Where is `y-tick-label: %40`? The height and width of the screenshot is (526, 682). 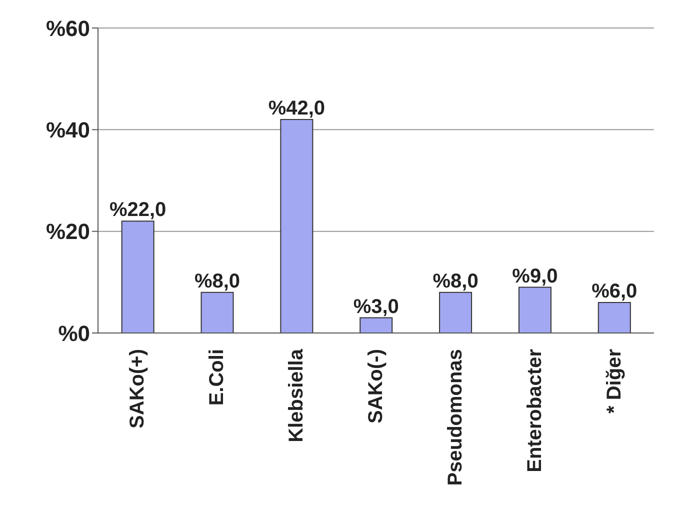
y-tick-label: %40 is located at coordinates (68, 129).